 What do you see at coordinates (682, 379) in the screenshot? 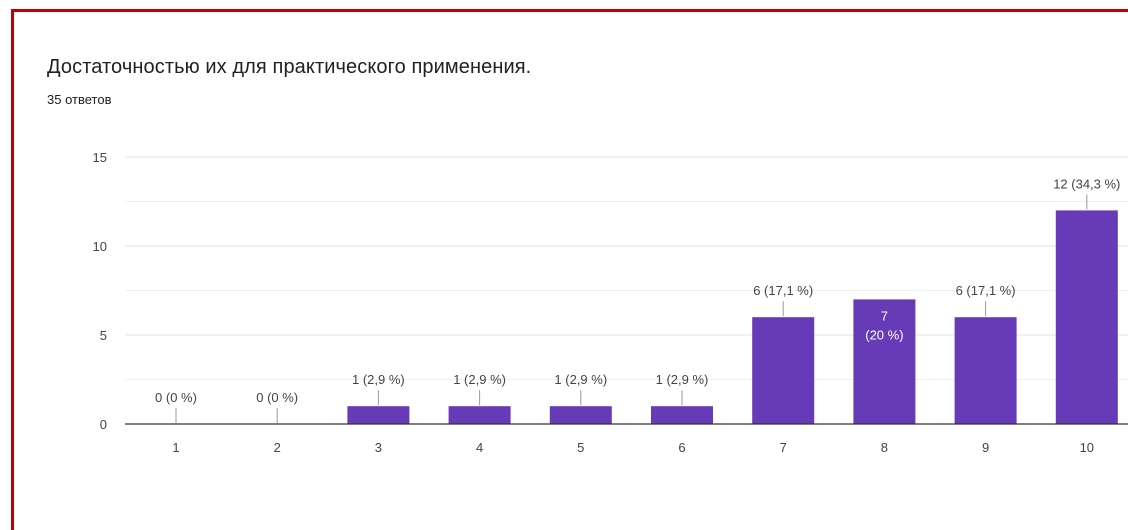
I see `data-label-6: 1 (2,9 %)` at bounding box center [682, 379].